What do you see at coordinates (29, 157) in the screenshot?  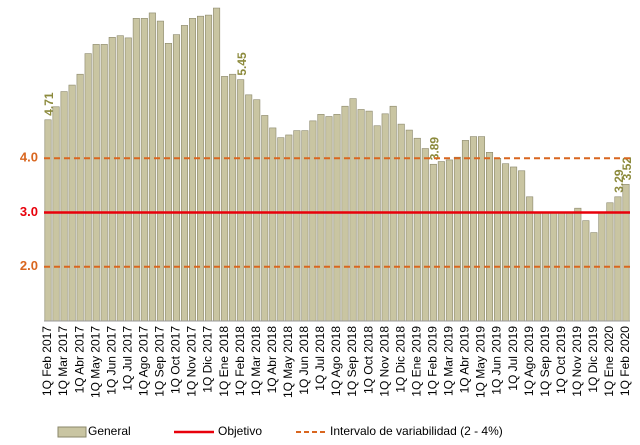 I see `y-tick-label: 4.0` at bounding box center [29, 157].